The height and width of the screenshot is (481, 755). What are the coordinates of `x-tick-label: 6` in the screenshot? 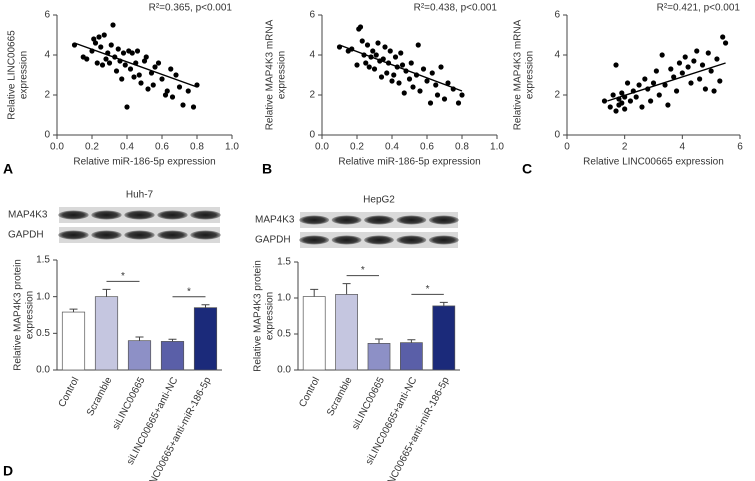 It's located at (740, 147).